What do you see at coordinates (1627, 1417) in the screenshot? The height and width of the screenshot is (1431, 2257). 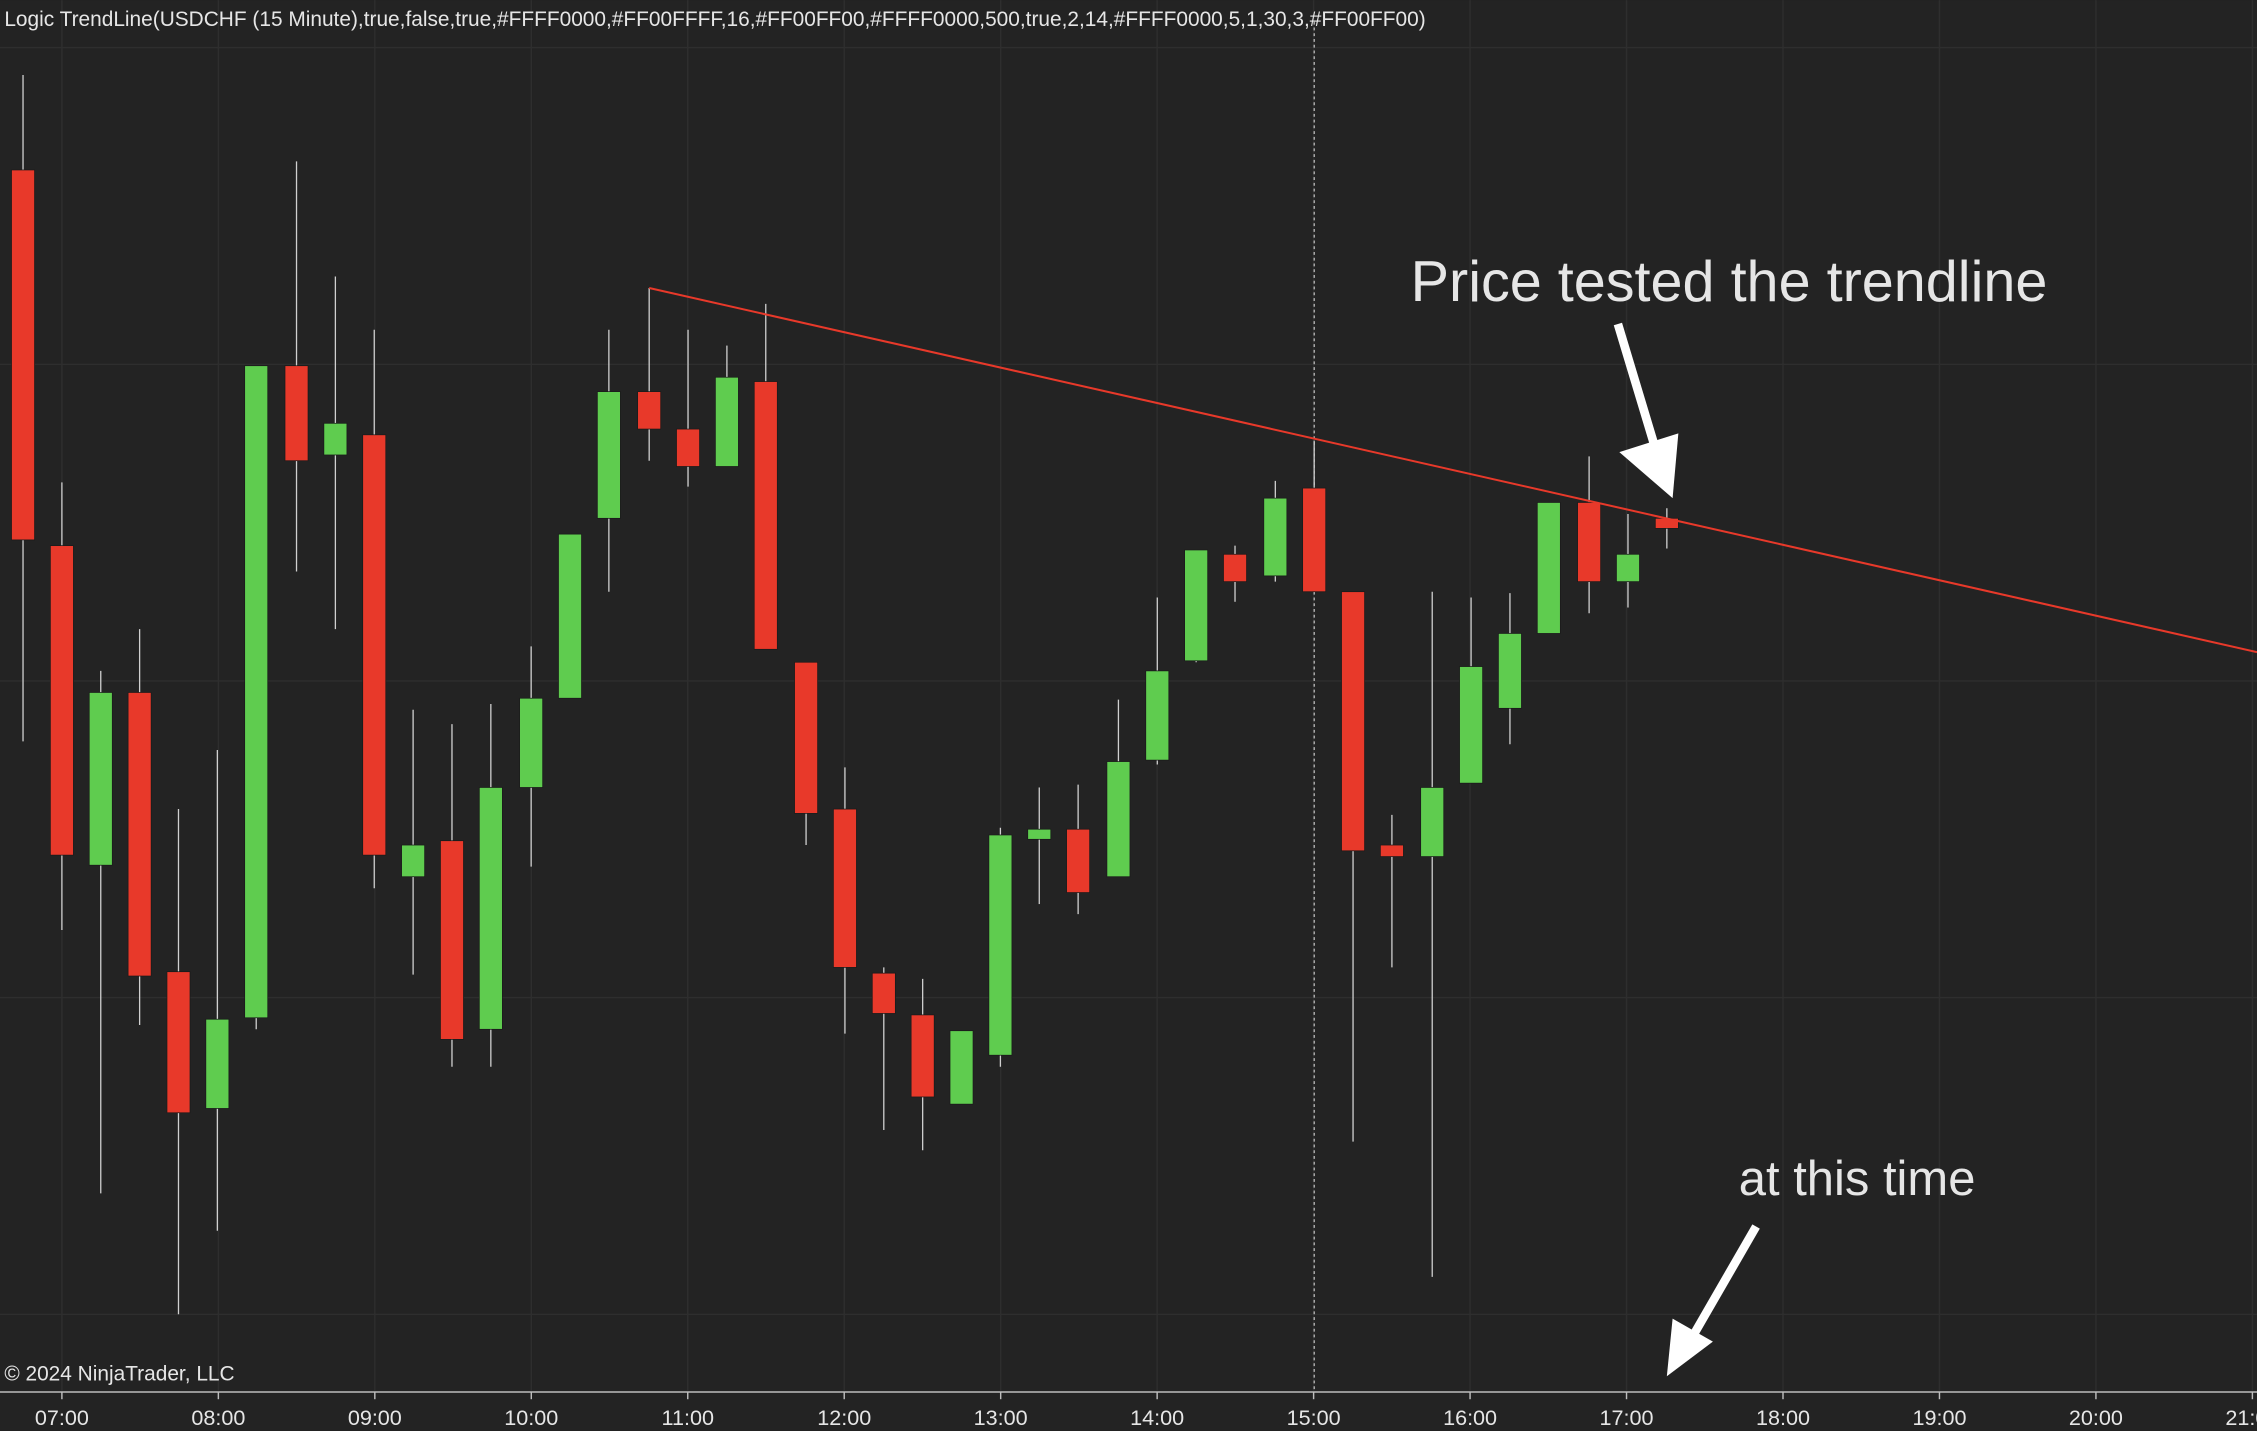 I see `time-label: 17:00` at bounding box center [1627, 1417].